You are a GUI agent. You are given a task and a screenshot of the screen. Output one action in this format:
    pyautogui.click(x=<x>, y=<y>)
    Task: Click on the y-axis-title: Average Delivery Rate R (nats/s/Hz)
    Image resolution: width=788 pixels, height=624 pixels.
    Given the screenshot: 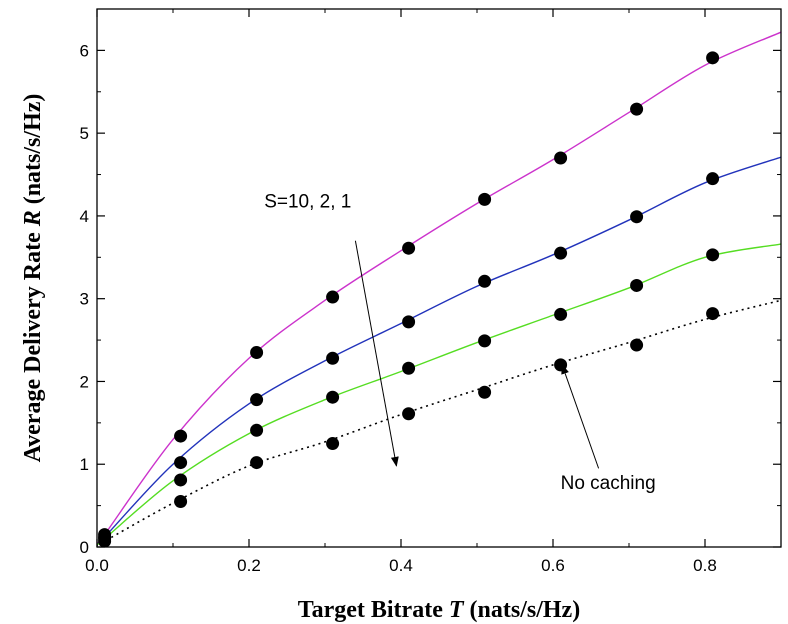 What is the action you would take?
    pyautogui.click(x=33, y=278)
    